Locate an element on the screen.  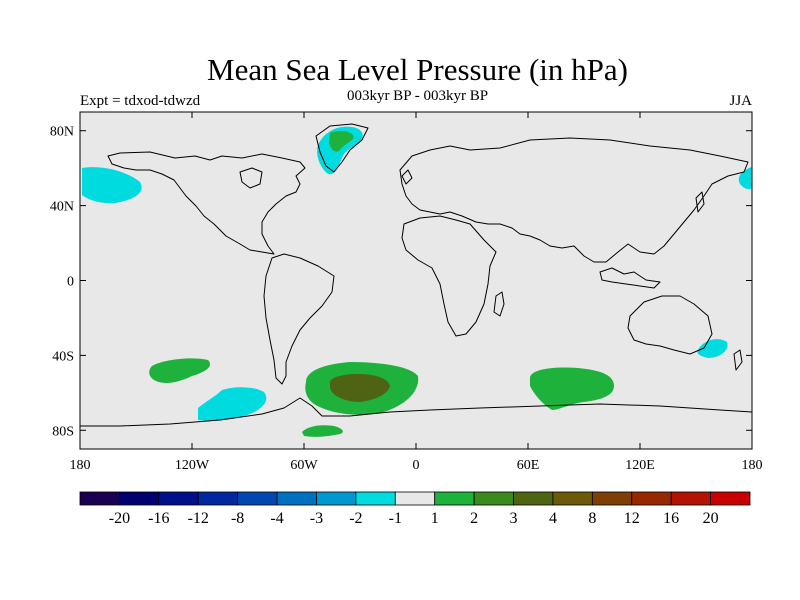
colorbar-label: 4 is located at coordinates (553, 518).